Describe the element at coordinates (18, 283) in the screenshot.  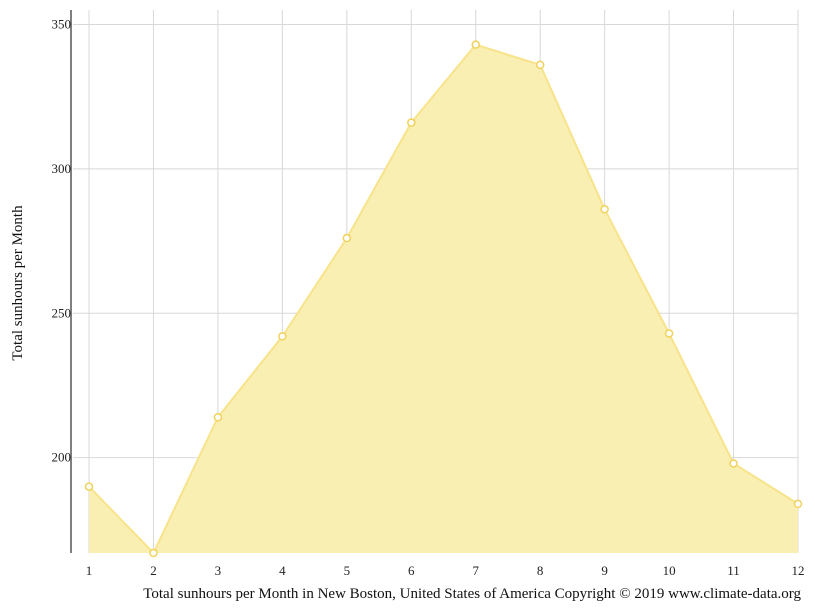
I see `y-axis-title: Total sunhours per Month` at that location.